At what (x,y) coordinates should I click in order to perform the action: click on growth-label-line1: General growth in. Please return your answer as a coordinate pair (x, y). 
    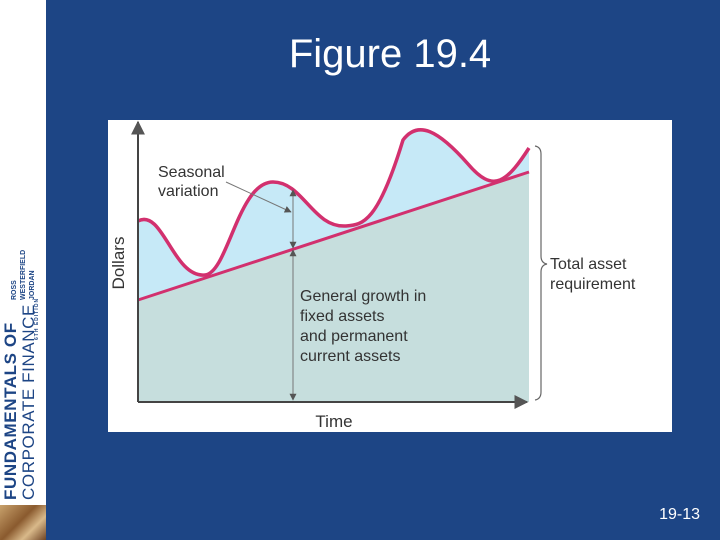
    Looking at the image, I should click on (363, 296).